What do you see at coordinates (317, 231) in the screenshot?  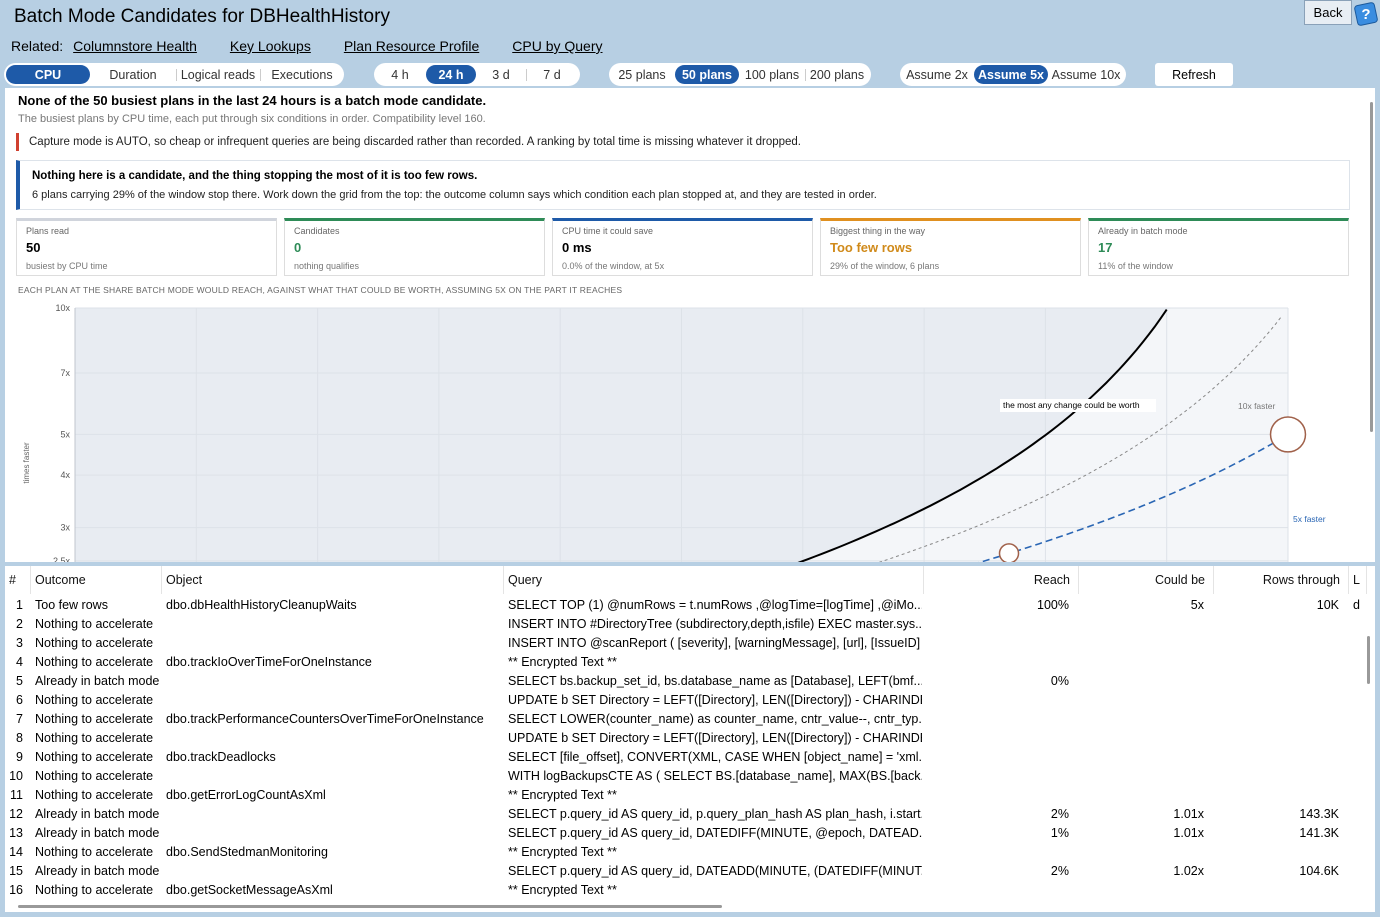 I see `card-label: Candidates` at bounding box center [317, 231].